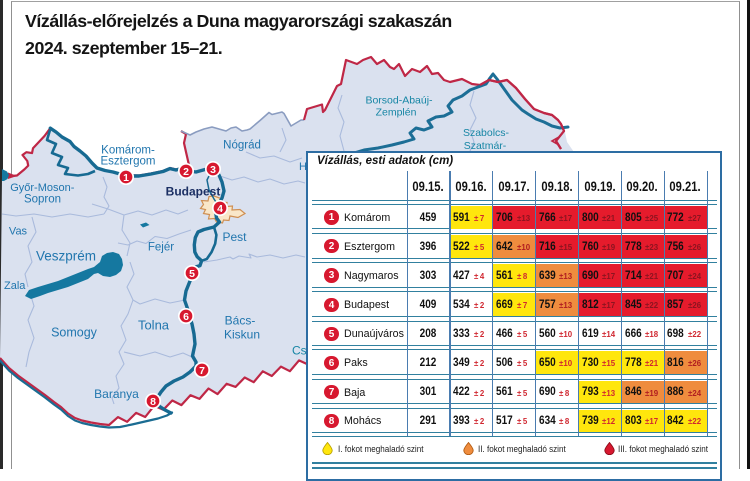  Describe the element at coordinates (74, 333) in the screenshot. I see `svg-text: Somogy` at that location.